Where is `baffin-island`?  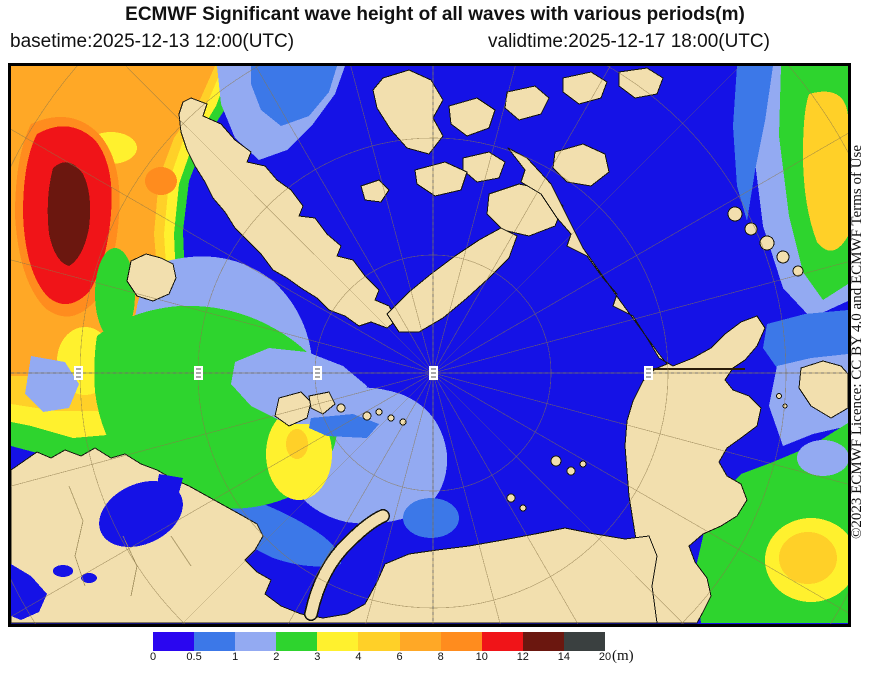
baffin-island is located at coordinates (452, 280).